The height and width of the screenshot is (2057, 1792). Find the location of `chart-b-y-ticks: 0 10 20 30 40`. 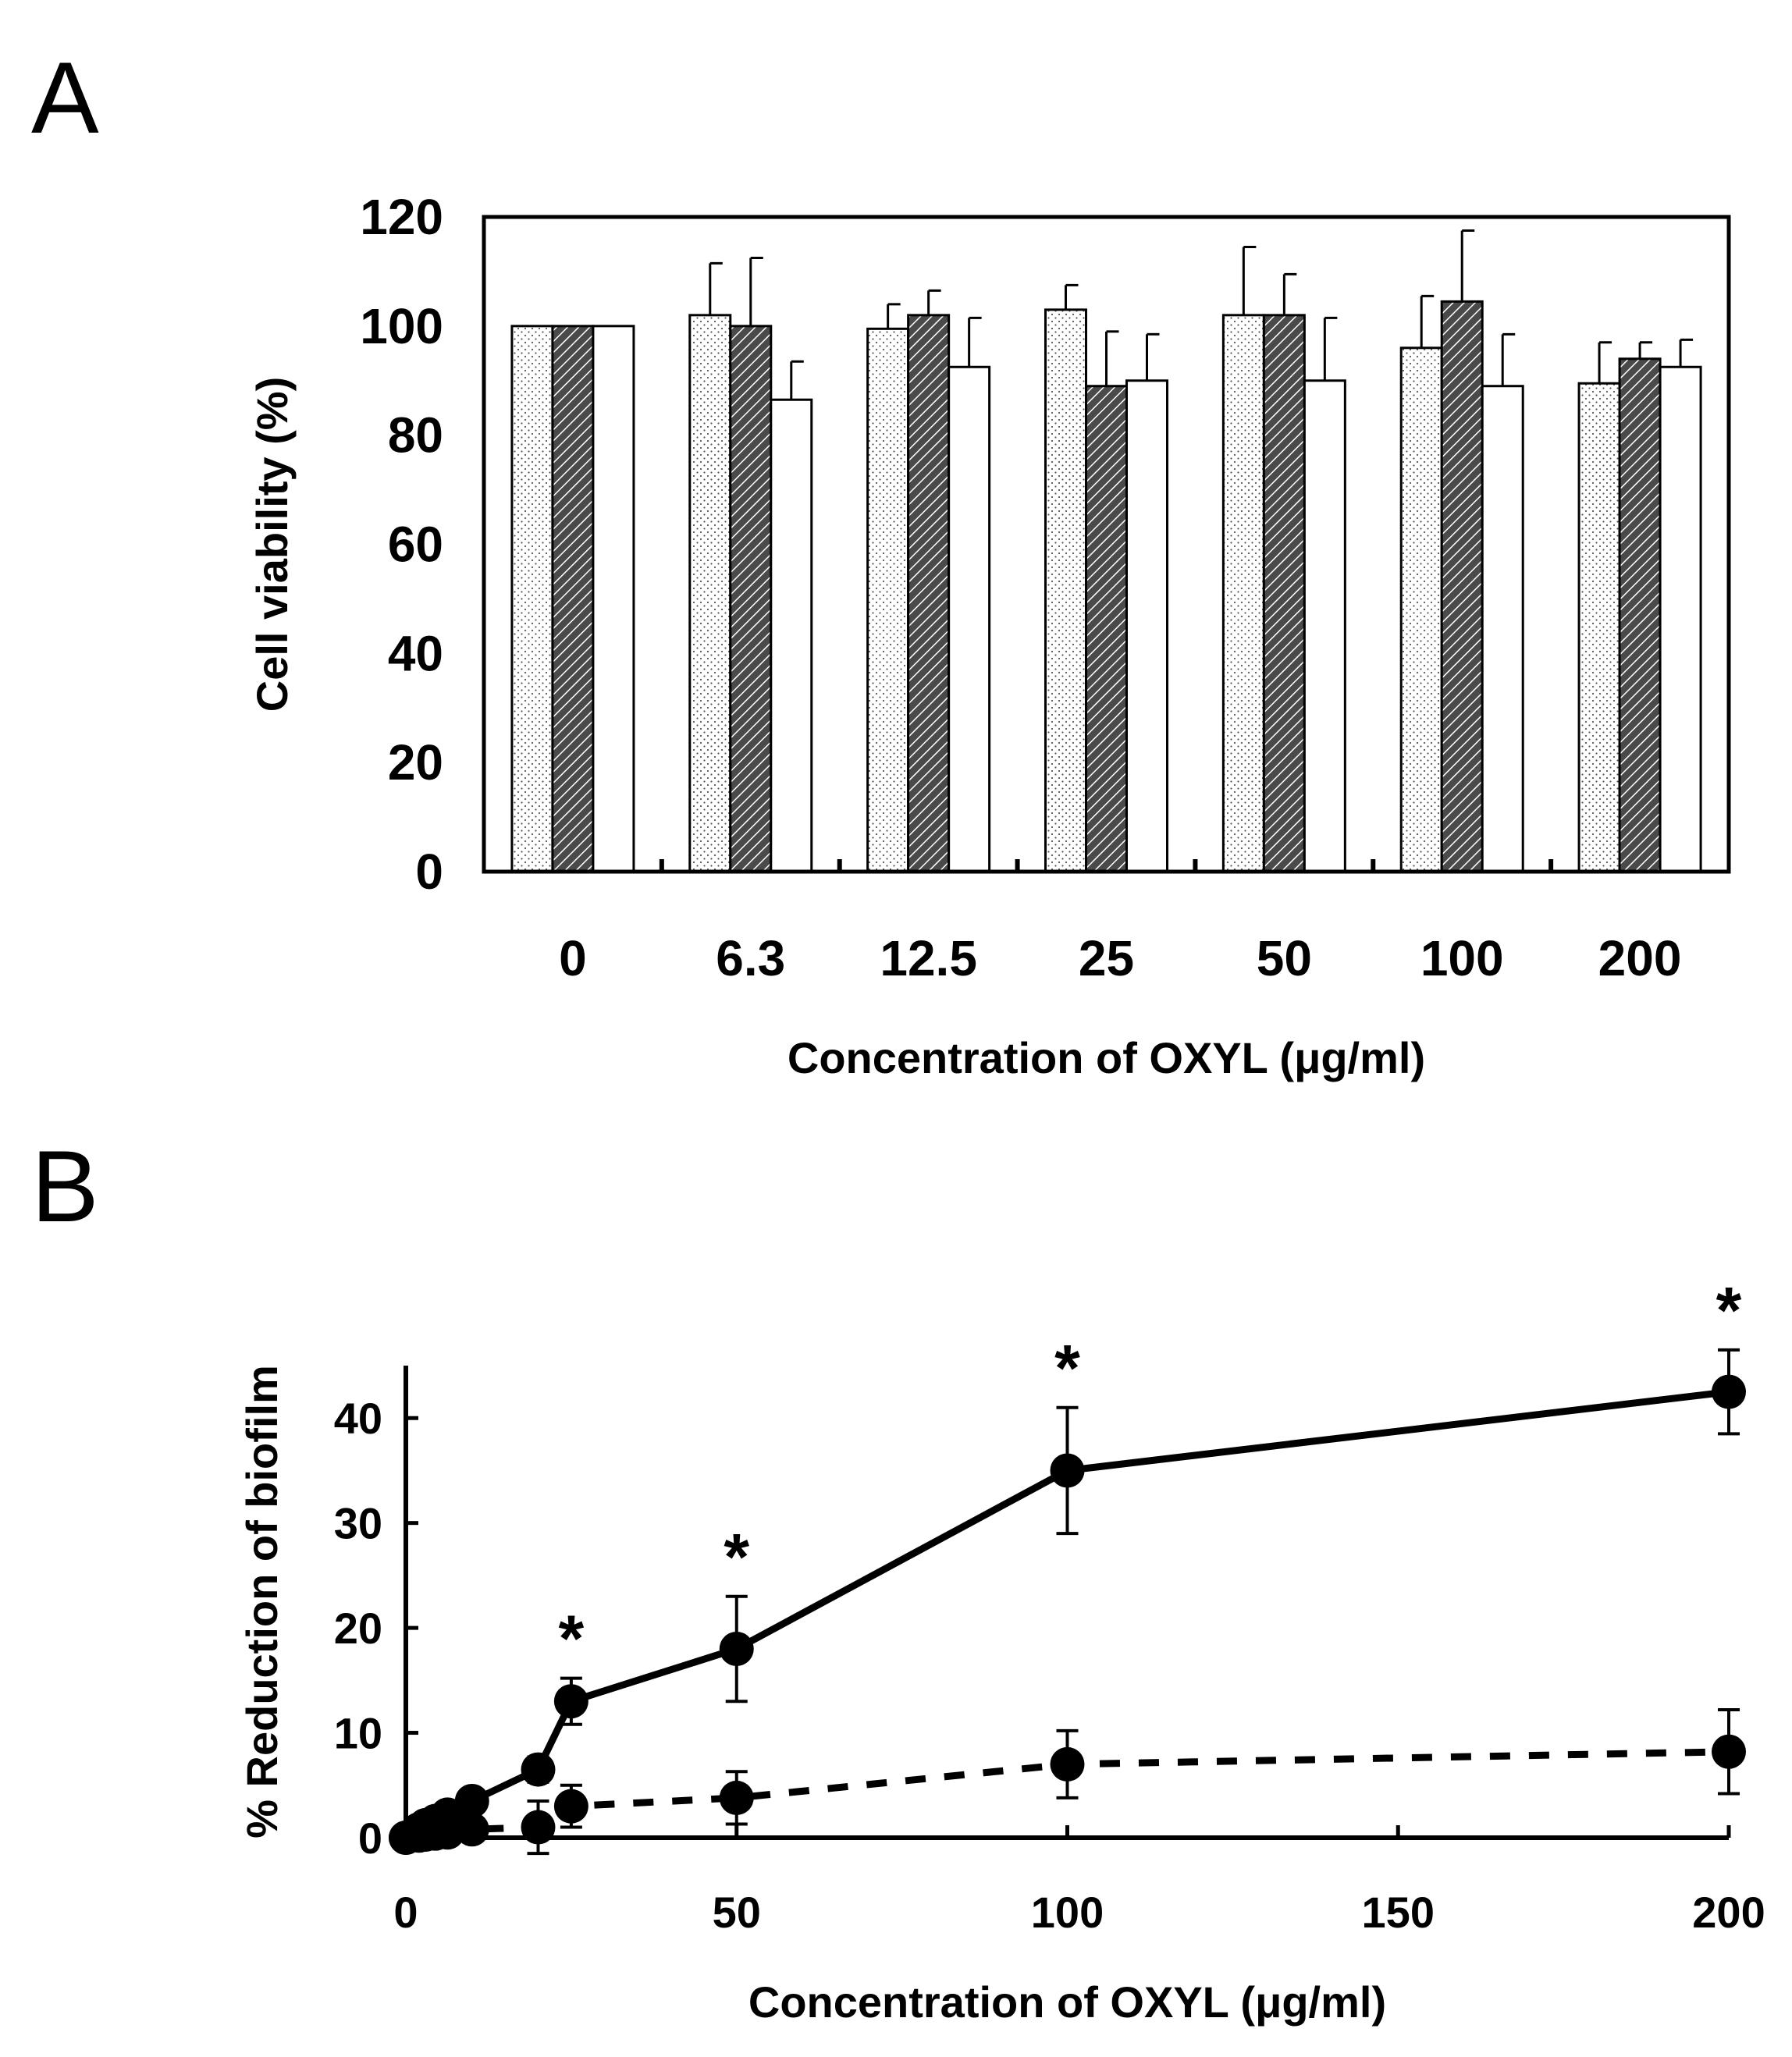

chart-b-y-ticks: 0 10 20 30 40 is located at coordinates (376, 1628).